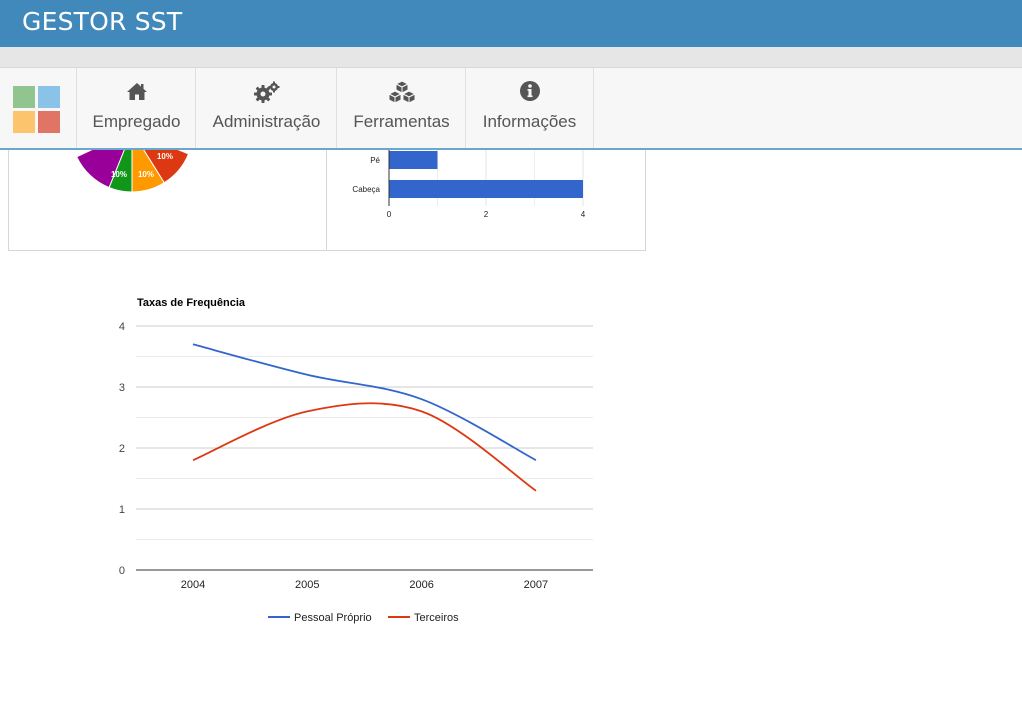 The image size is (1022, 728). What do you see at coordinates (49, 122) in the screenshot?
I see `logo-tile-red` at bounding box center [49, 122].